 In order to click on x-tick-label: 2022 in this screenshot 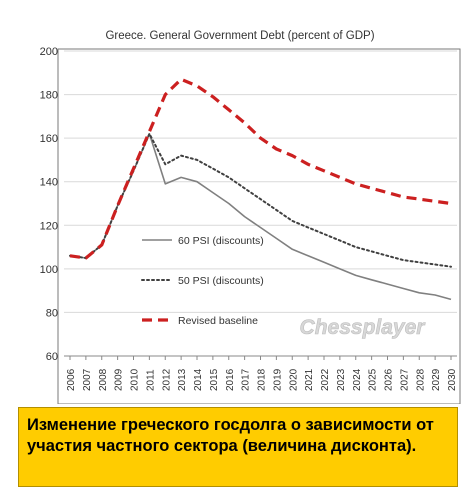, I will do `click(325, 379)`.